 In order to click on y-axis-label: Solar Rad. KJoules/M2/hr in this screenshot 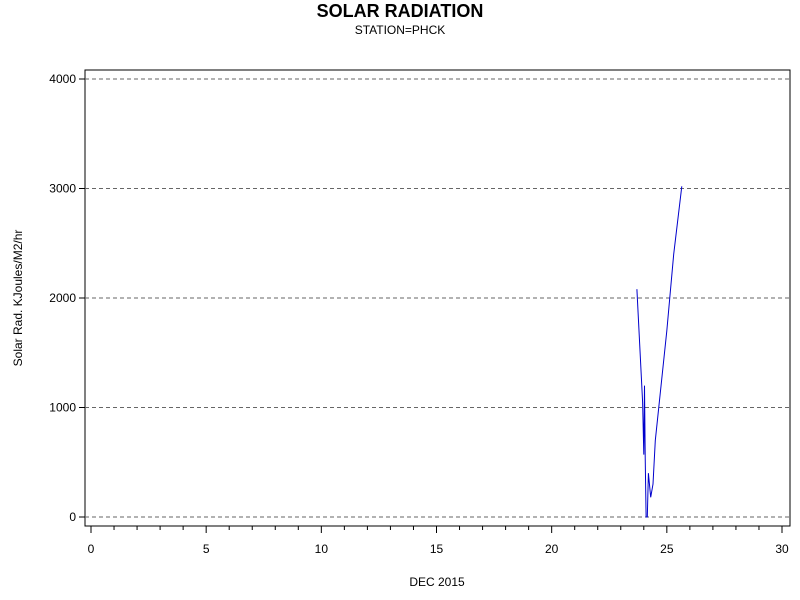, I will do `click(18, 298)`.